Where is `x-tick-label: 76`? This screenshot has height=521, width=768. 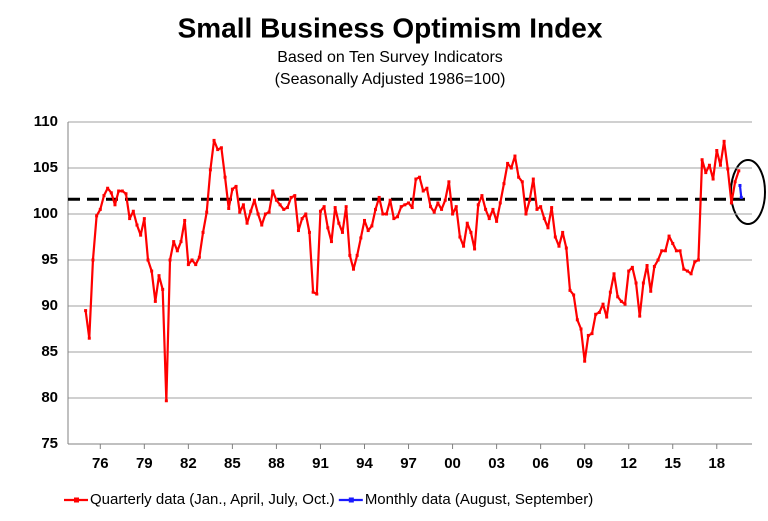
x-tick-label: 76 is located at coordinates (100, 463).